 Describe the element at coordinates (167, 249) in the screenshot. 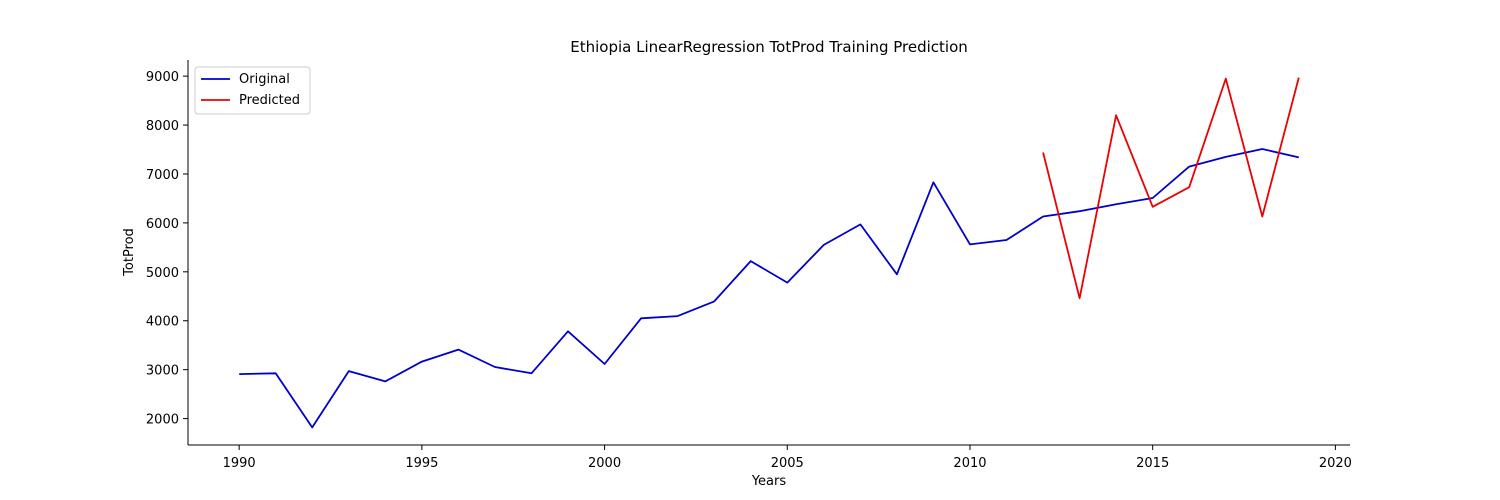

I see `y-axis-ticks: 2000 3000 4000 5000 6000 7000 8000 9000` at that location.